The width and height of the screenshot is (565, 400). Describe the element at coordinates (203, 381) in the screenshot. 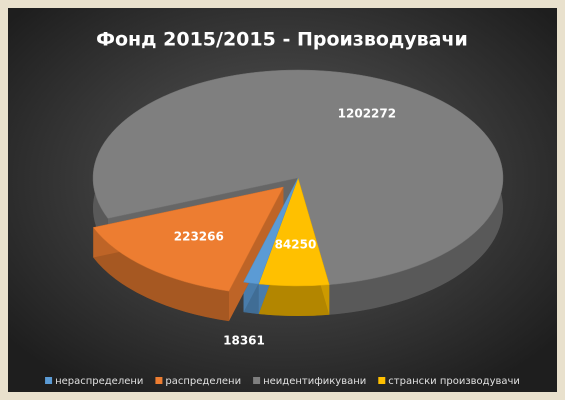

I see `legend-label: распределени` at that location.